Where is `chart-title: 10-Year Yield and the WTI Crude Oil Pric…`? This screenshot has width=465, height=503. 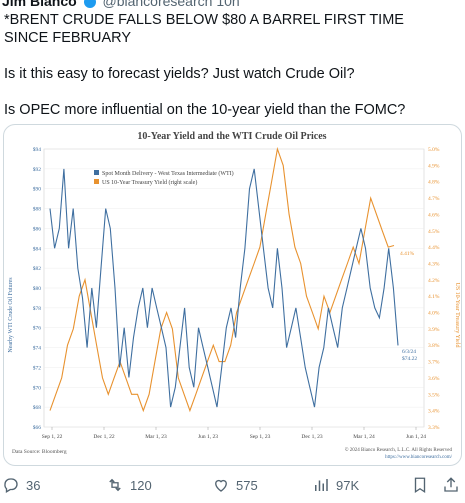
chart-title: 10-Year Yield and the WTI Crude Oil Pric… is located at coordinates (231, 136).